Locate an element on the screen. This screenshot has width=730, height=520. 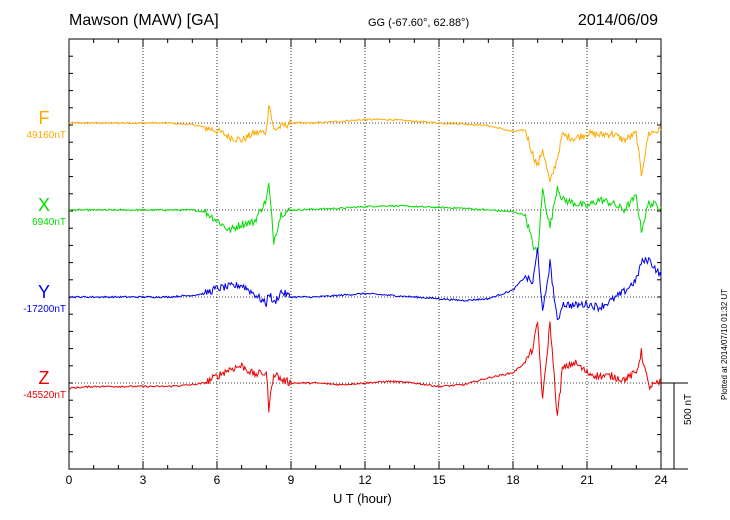
series-line-y is located at coordinates (365, 284).